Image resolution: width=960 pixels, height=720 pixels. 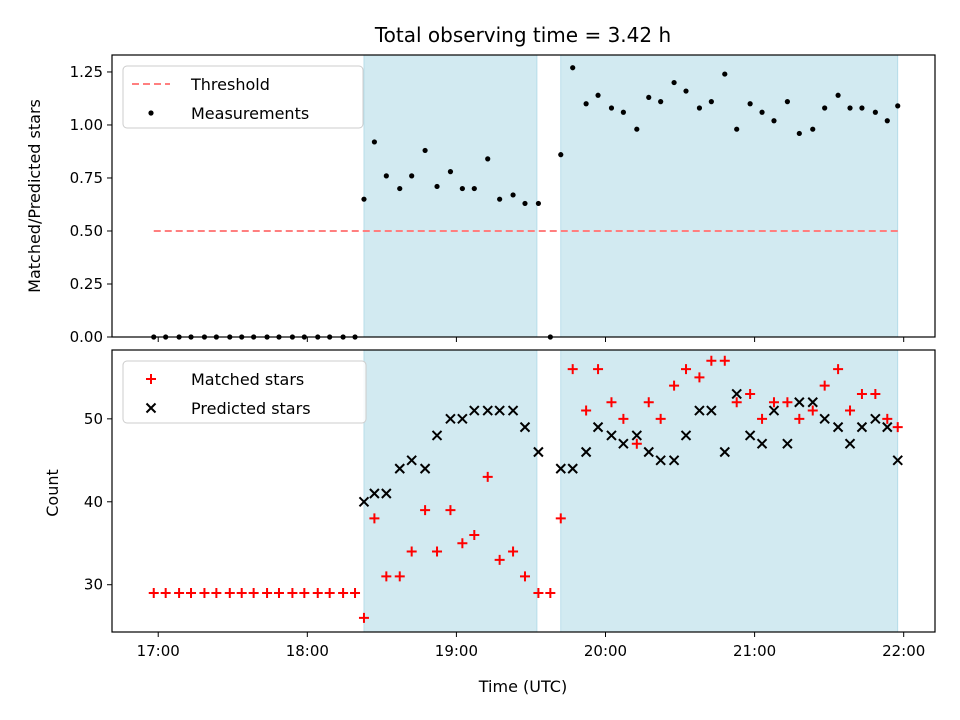 What do you see at coordinates (93, 419) in the screenshot?
I see `bottom-y-tick-label: 50` at bounding box center [93, 419].